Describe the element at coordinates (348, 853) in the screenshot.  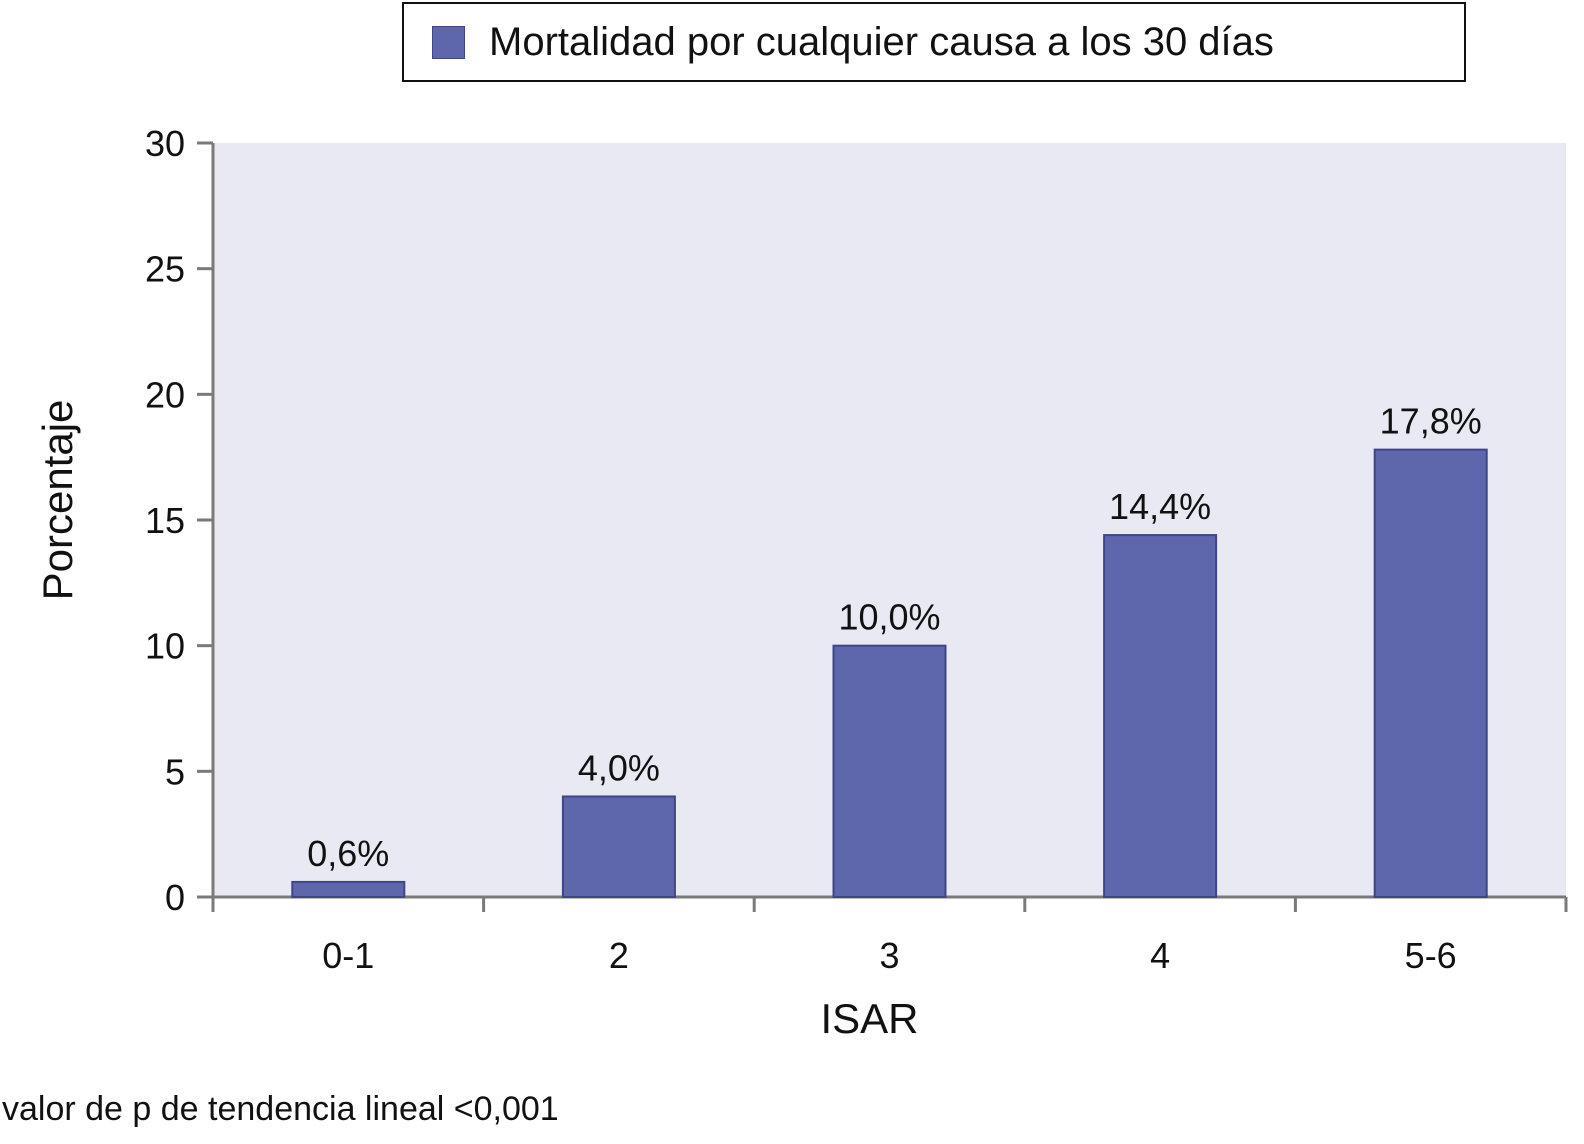
I see `bar-value-label: 0,6%` at that location.